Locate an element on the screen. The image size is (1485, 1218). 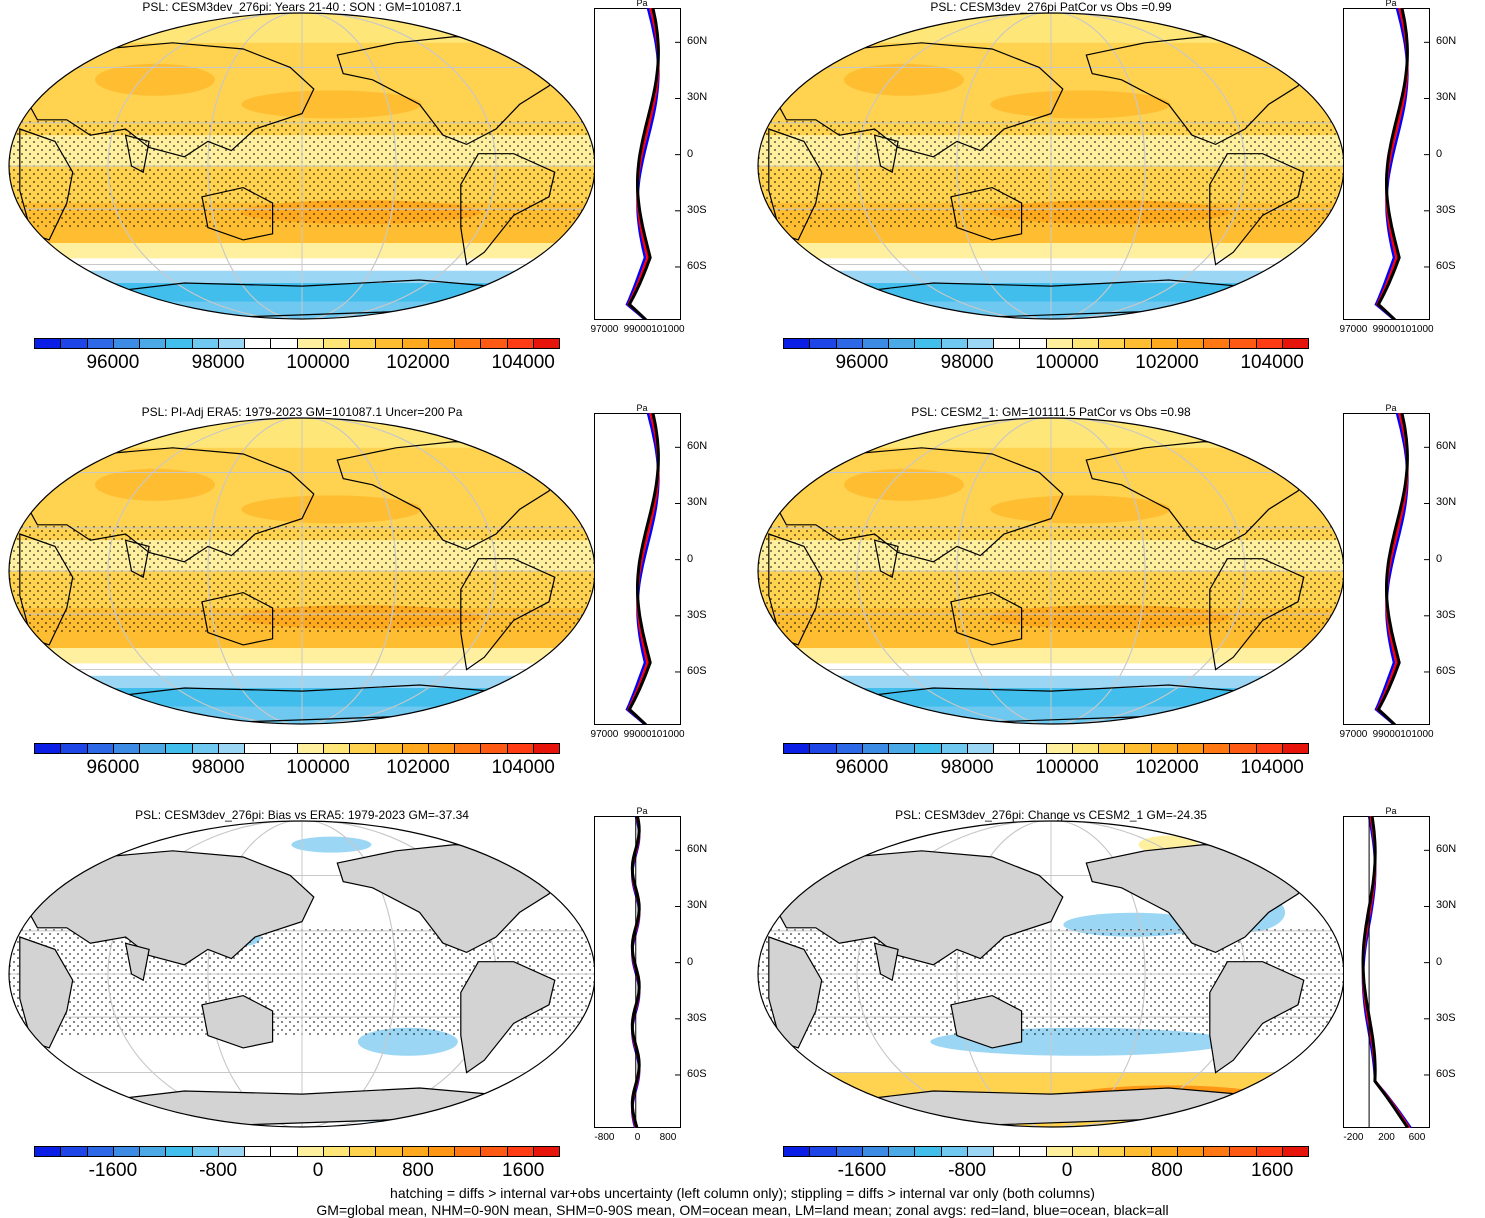
continent-australia is located at coordinates (986, 1021).